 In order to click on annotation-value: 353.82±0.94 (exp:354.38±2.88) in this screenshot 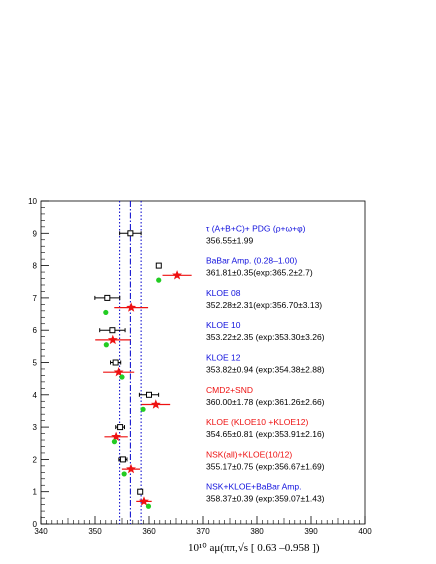, I will do `click(265, 370)`.